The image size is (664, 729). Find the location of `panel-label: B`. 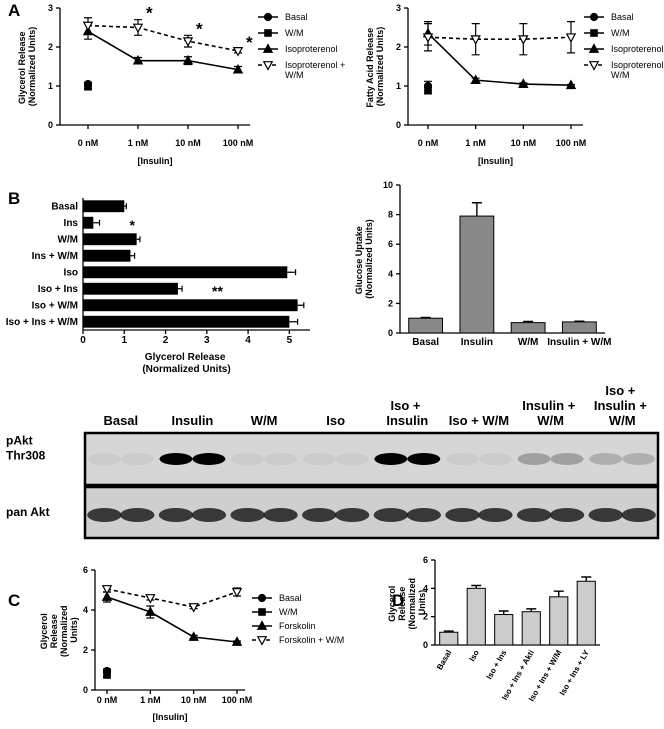

panel-label: B is located at coordinates (14, 198).